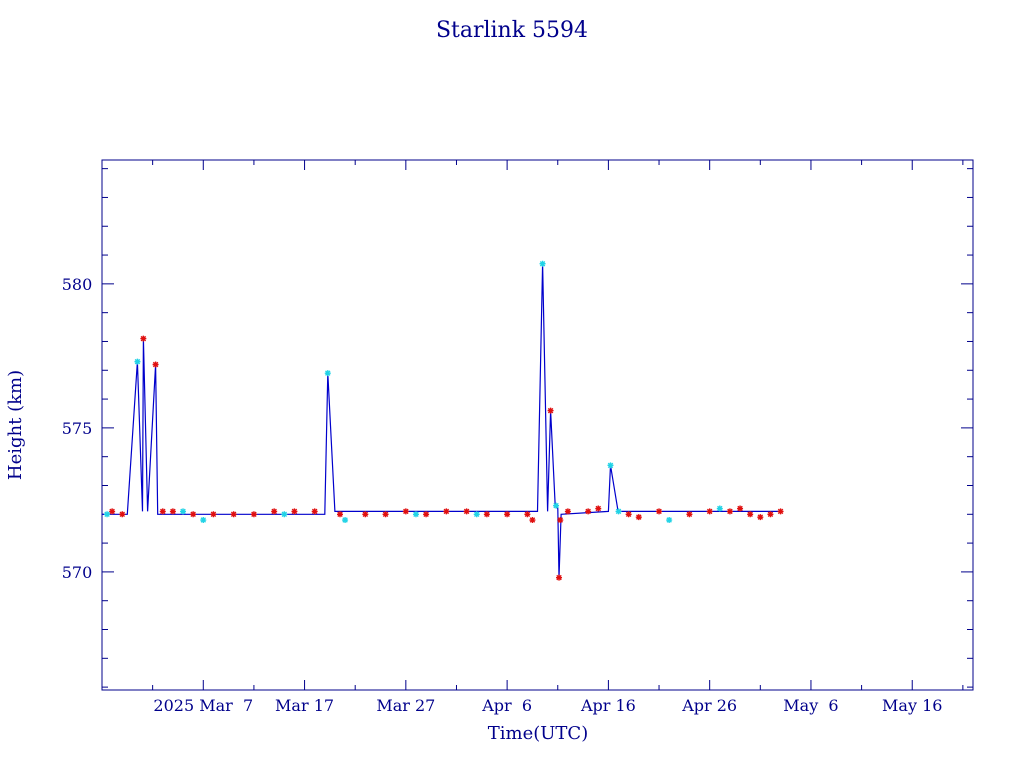 The height and width of the screenshot is (773, 1024). I want to click on x-tick-label: Apr 16, so click(608, 705).